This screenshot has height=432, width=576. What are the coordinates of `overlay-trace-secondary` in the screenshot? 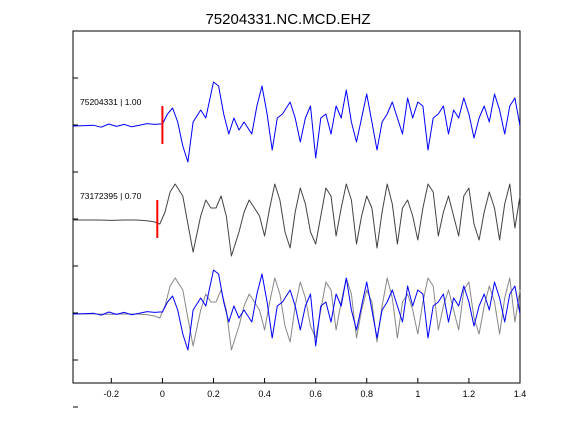 It's located at (297, 314).